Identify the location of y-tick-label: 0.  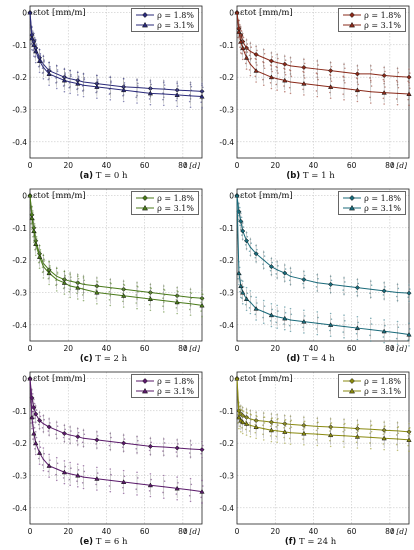
(24, 378).